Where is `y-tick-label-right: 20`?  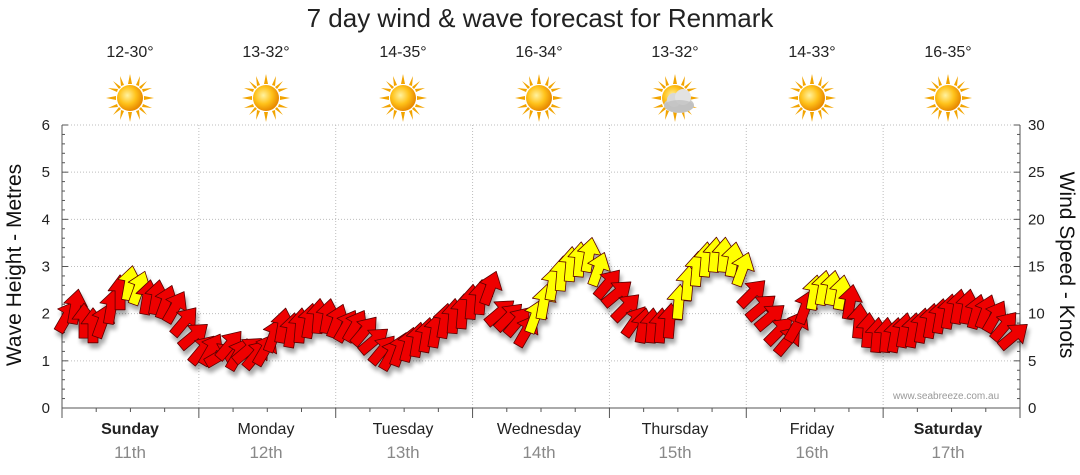 y-tick-label-right: 20 is located at coordinates (1036, 219).